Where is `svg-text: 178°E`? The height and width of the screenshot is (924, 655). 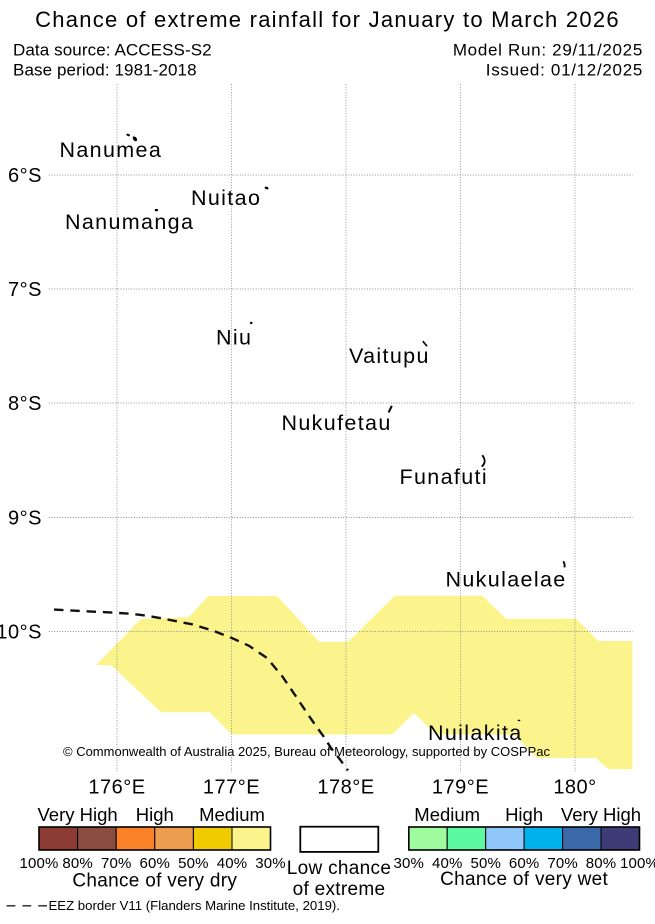
svg-text: 178°E is located at coordinates (345, 788).